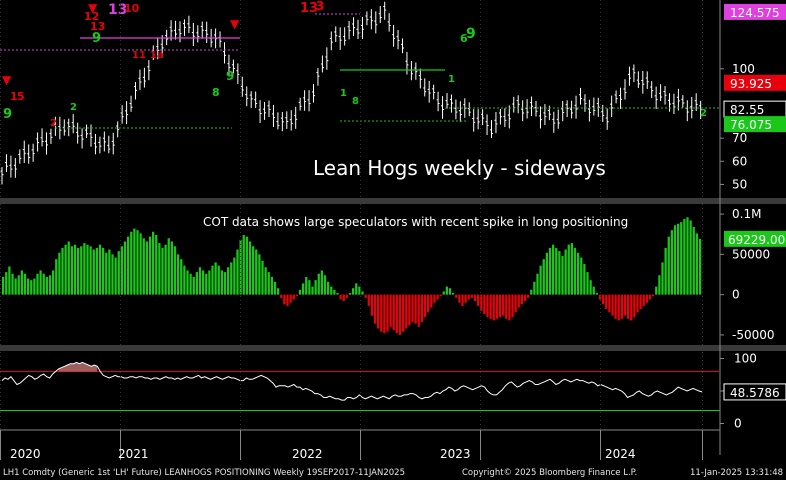 This screenshot has width=786, height=480. What do you see at coordinates (320, 6) in the screenshot?
I see `sequential-count-marker: 3` at bounding box center [320, 6].